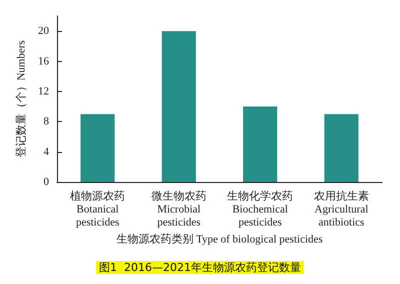  What do you see at coordinates (44, 31) in the screenshot?
I see `y-tick-label: 20` at bounding box center [44, 31].